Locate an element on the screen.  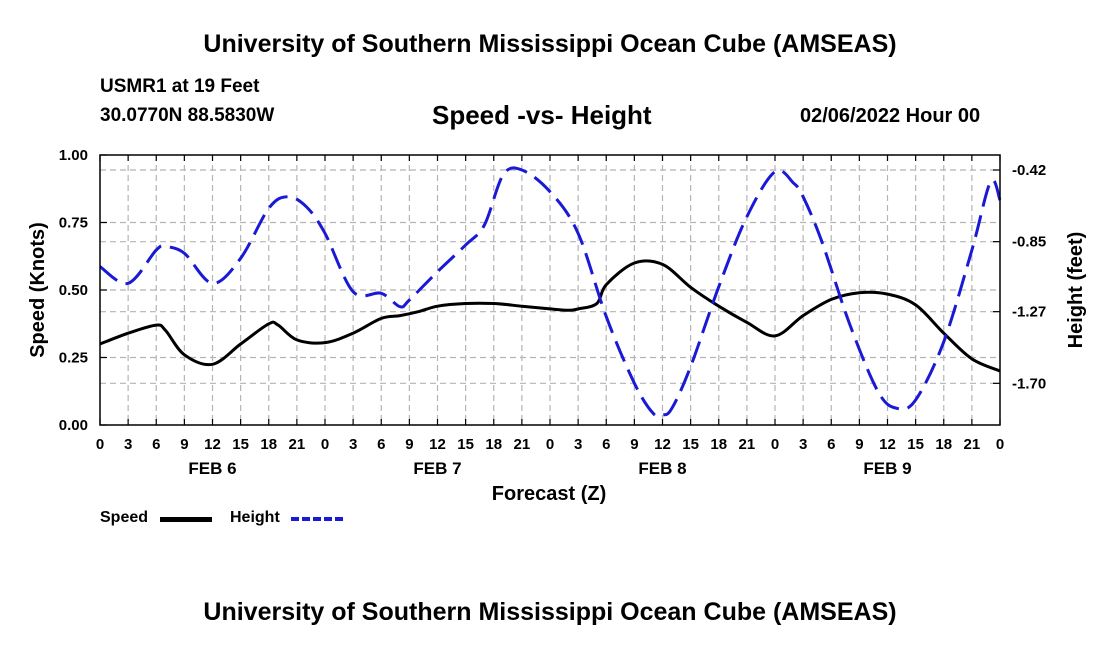
x-axis-title: Forecast (Z) is located at coordinates (549, 494).